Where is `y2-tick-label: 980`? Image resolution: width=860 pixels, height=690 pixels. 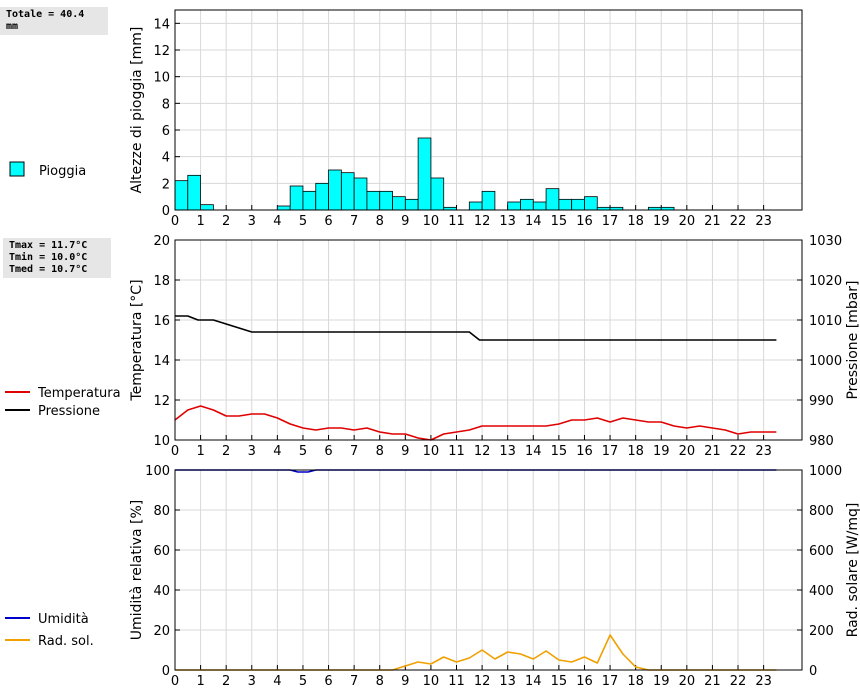
y2-tick-label: 980 is located at coordinates (821, 441).